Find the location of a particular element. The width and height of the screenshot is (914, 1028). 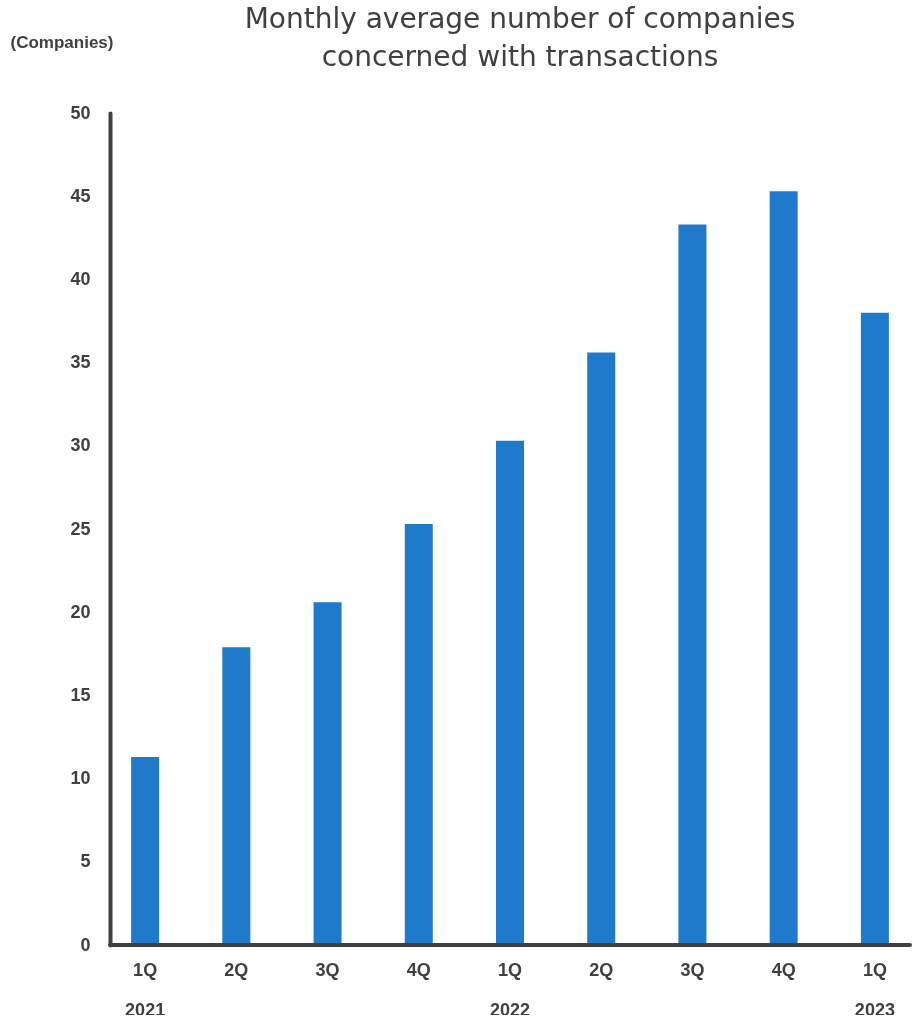

y-tick-label: 25 is located at coordinates (80, 528).